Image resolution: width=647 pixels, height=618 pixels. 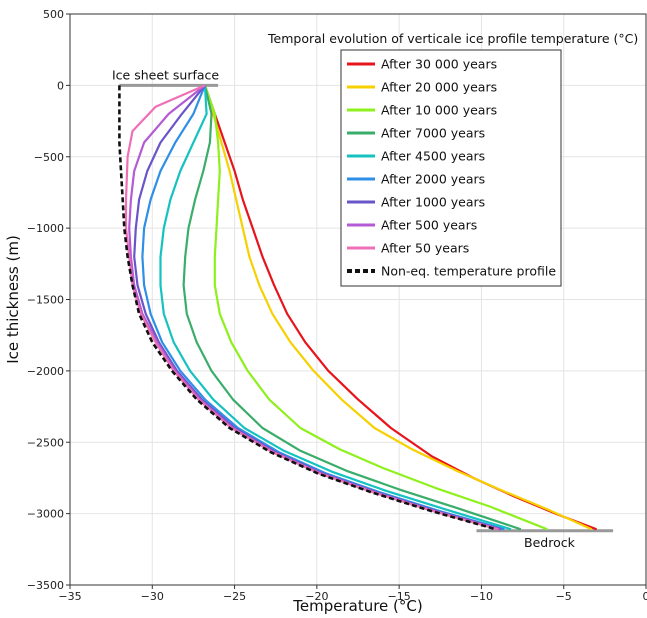 What do you see at coordinates (433, 156) in the screenshot?
I see `legend-label: After 4500 years` at bounding box center [433, 156].